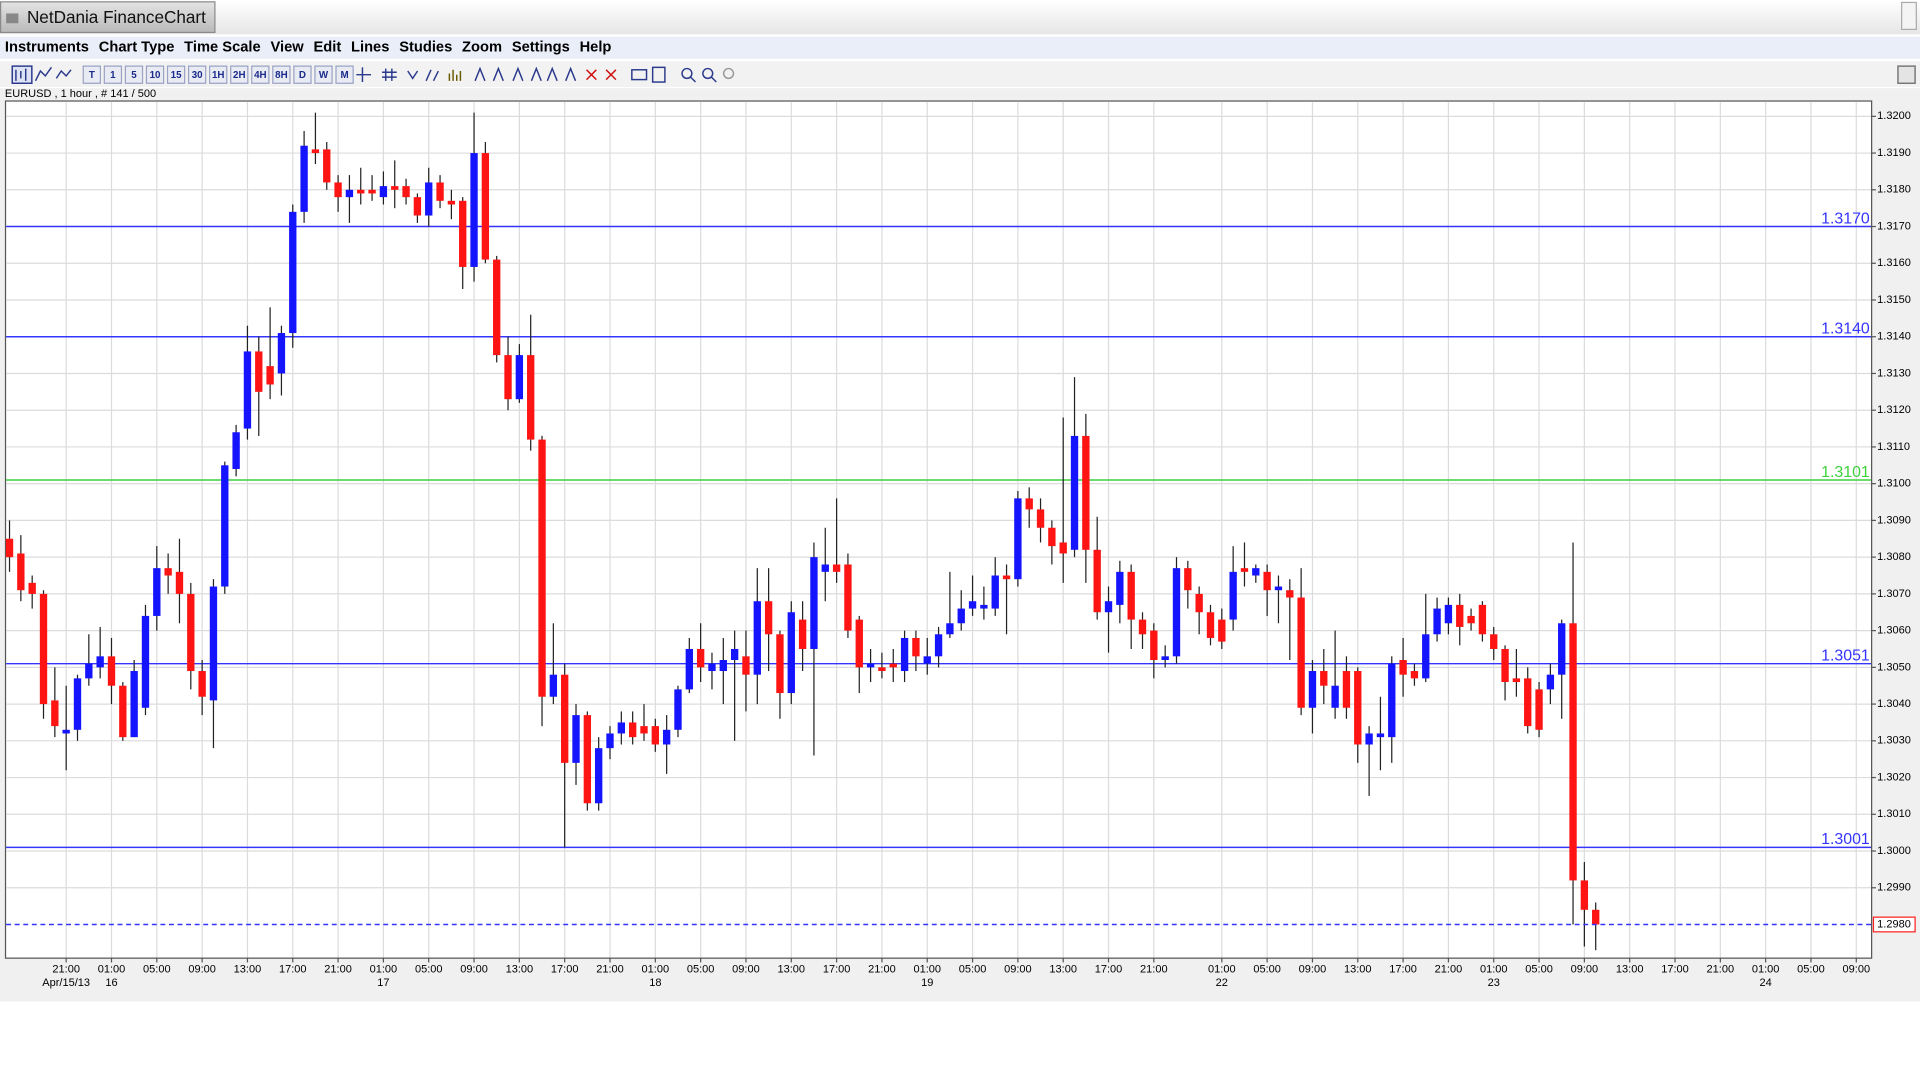 The image size is (1920, 1080). What do you see at coordinates (596, 48) in the screenshot?
I see `menu-item: Help` at bounding box center [596, 48].